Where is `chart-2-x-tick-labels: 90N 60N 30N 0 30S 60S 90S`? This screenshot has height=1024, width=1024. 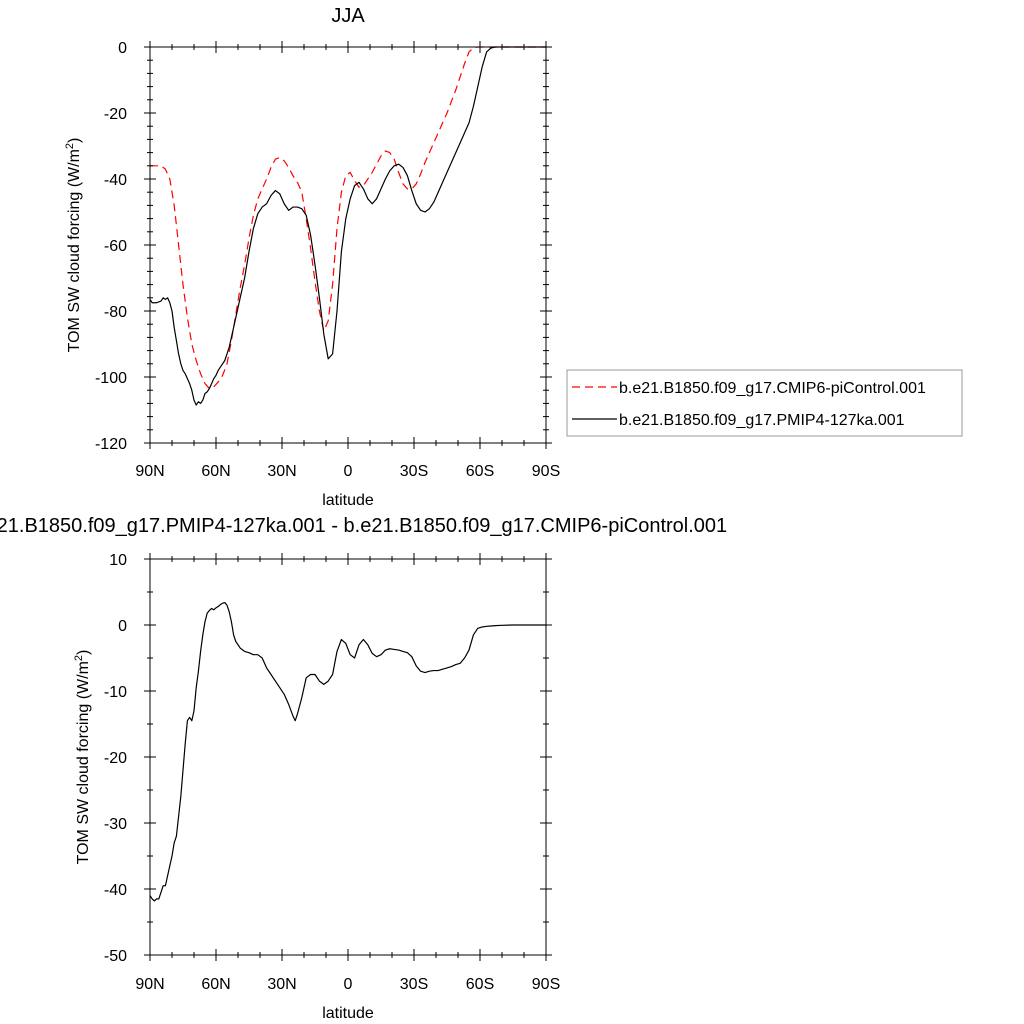 chart-2-x-tick-labels: 90N 60N 30N 0 30S 60S 90S is located at coordinates (347, 984).